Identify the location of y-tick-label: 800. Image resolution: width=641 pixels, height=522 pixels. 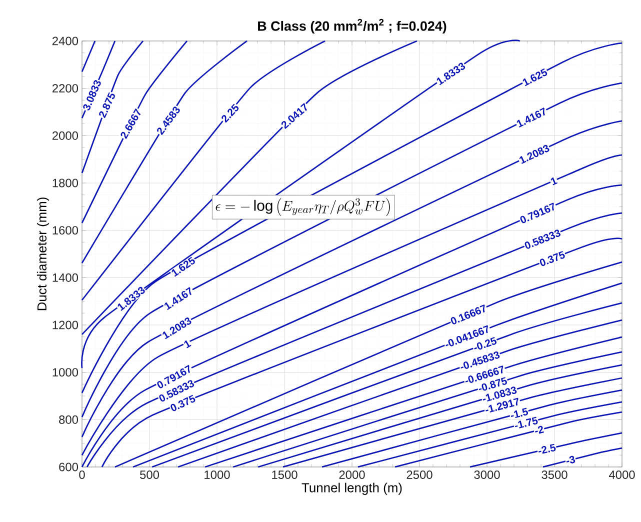
(68, 419).